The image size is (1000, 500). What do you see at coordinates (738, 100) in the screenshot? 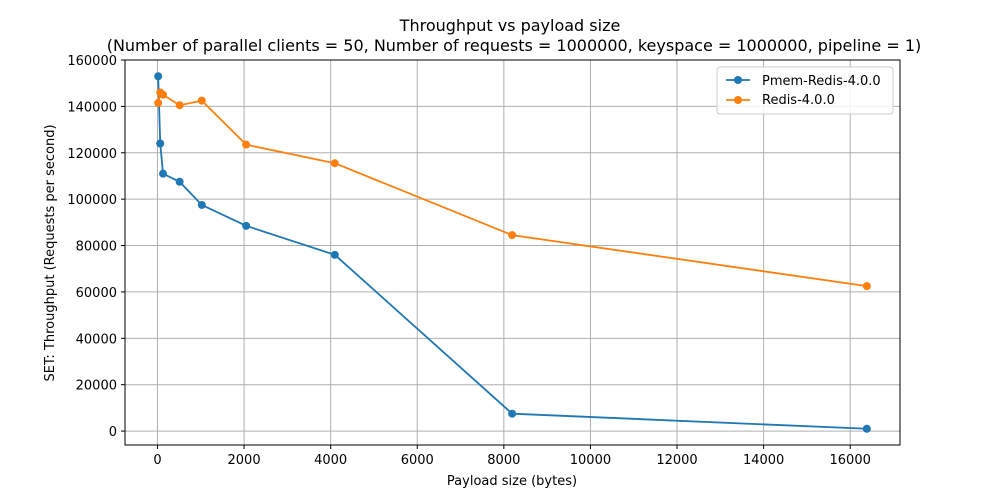
I see `legend-marker-redis` at bounding box center [738, 100].